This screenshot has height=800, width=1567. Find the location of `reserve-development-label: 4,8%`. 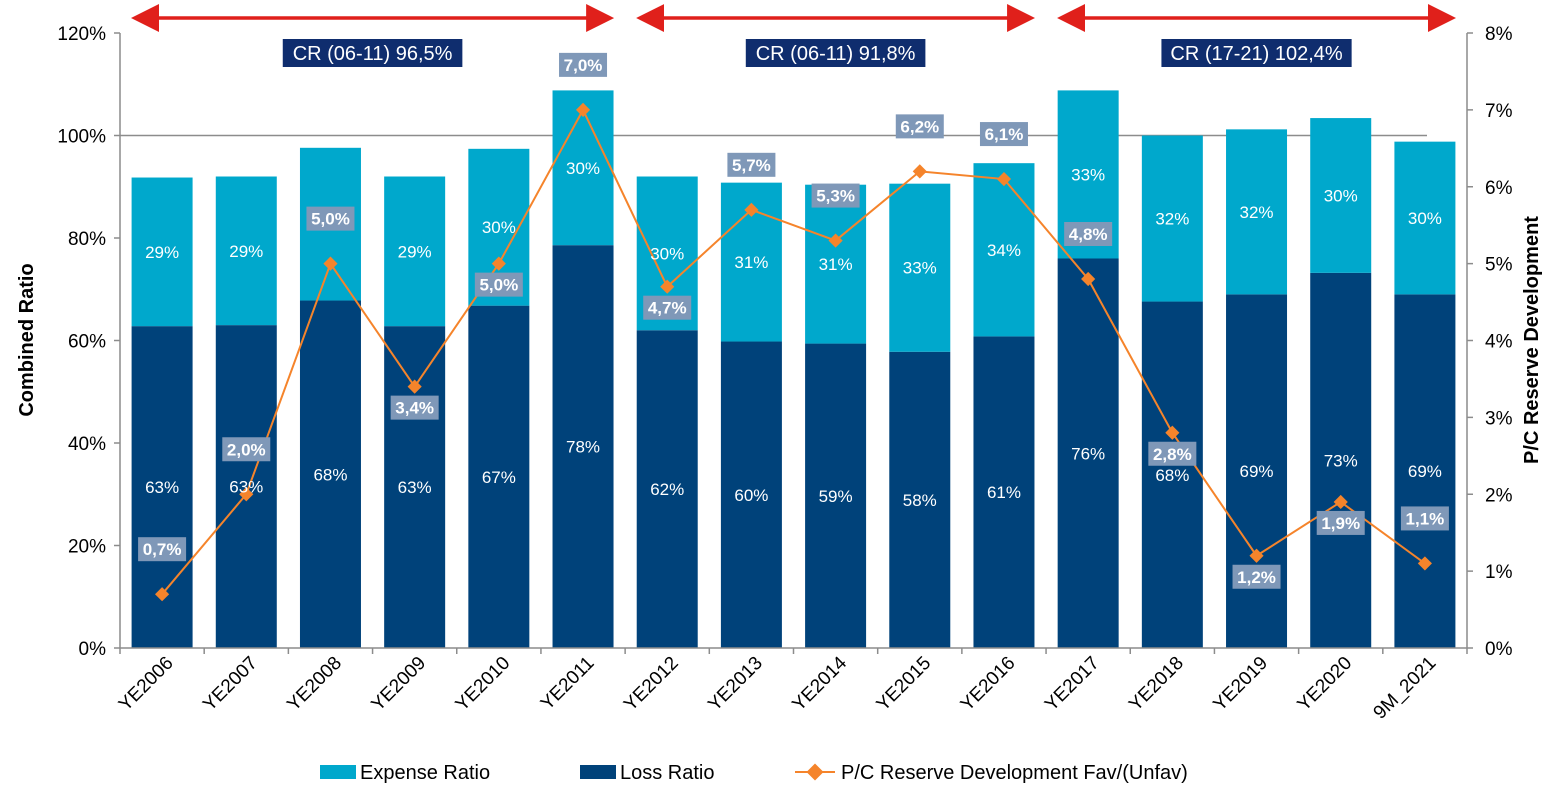

reserve-development-label: 4,8% is located at coordinates (1088, 234).